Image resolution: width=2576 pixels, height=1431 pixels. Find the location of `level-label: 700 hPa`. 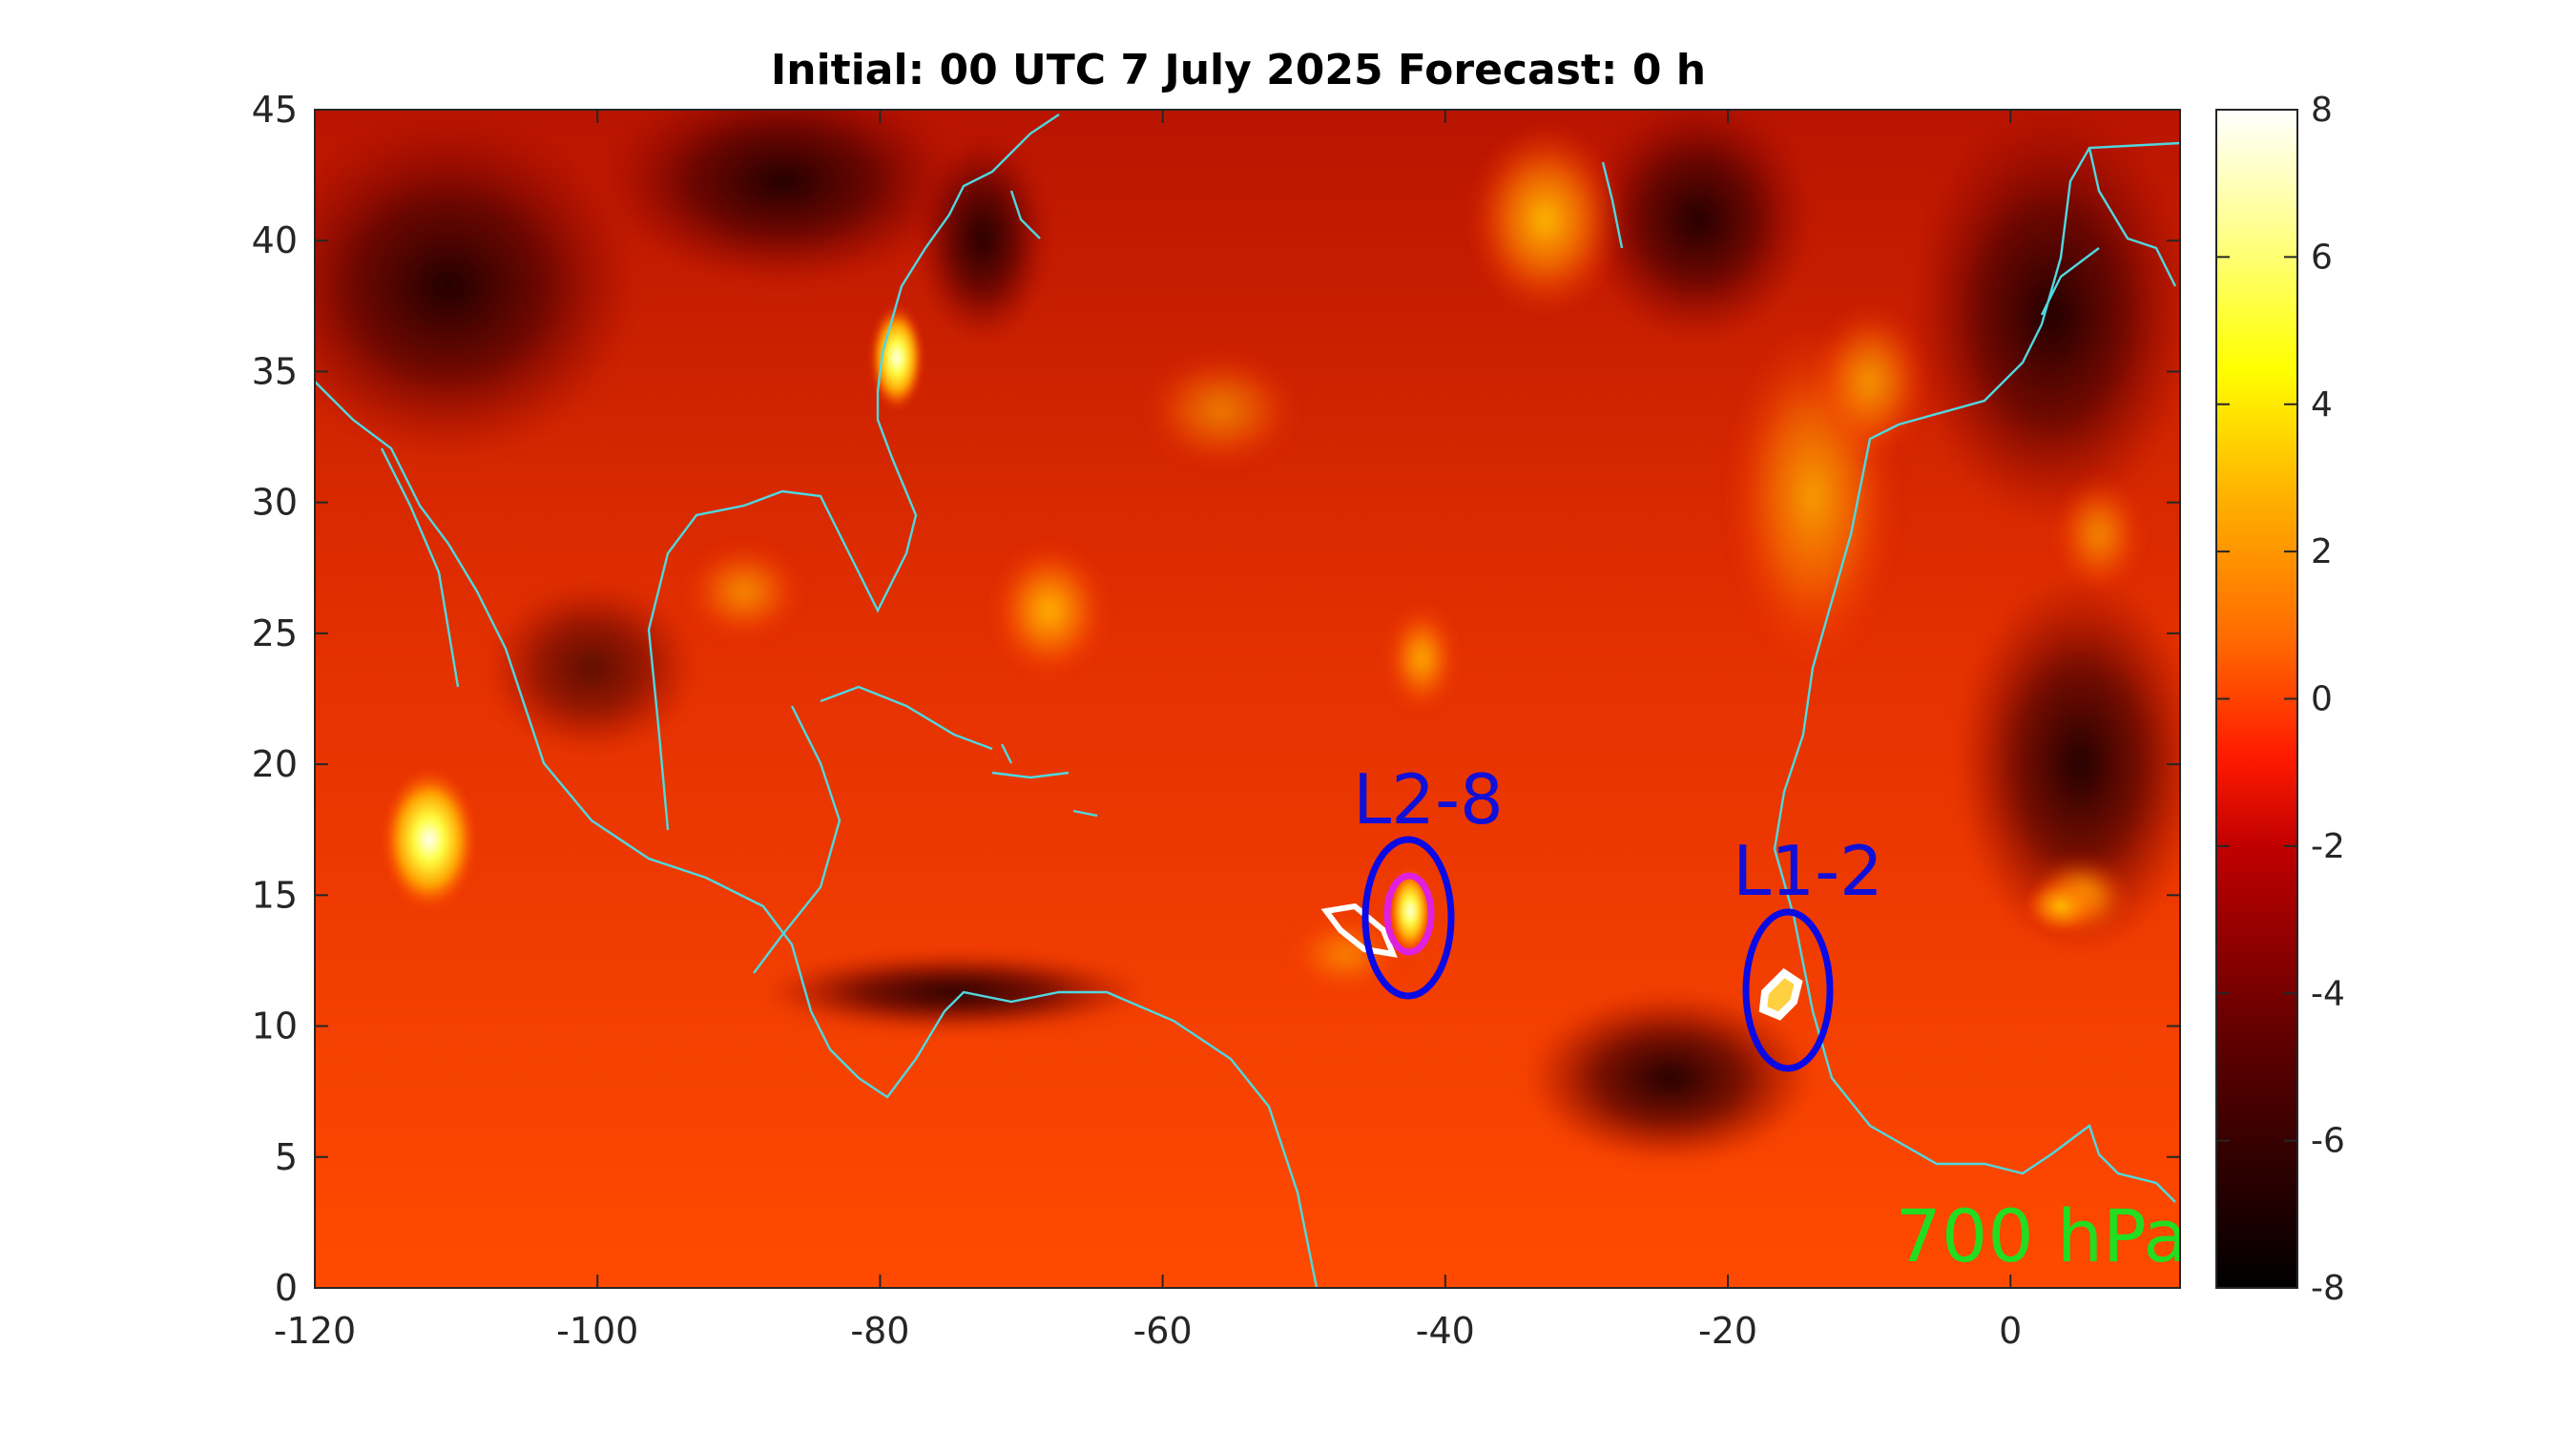

level-label: 700 hPa is located at coordinates (2042, 1236).